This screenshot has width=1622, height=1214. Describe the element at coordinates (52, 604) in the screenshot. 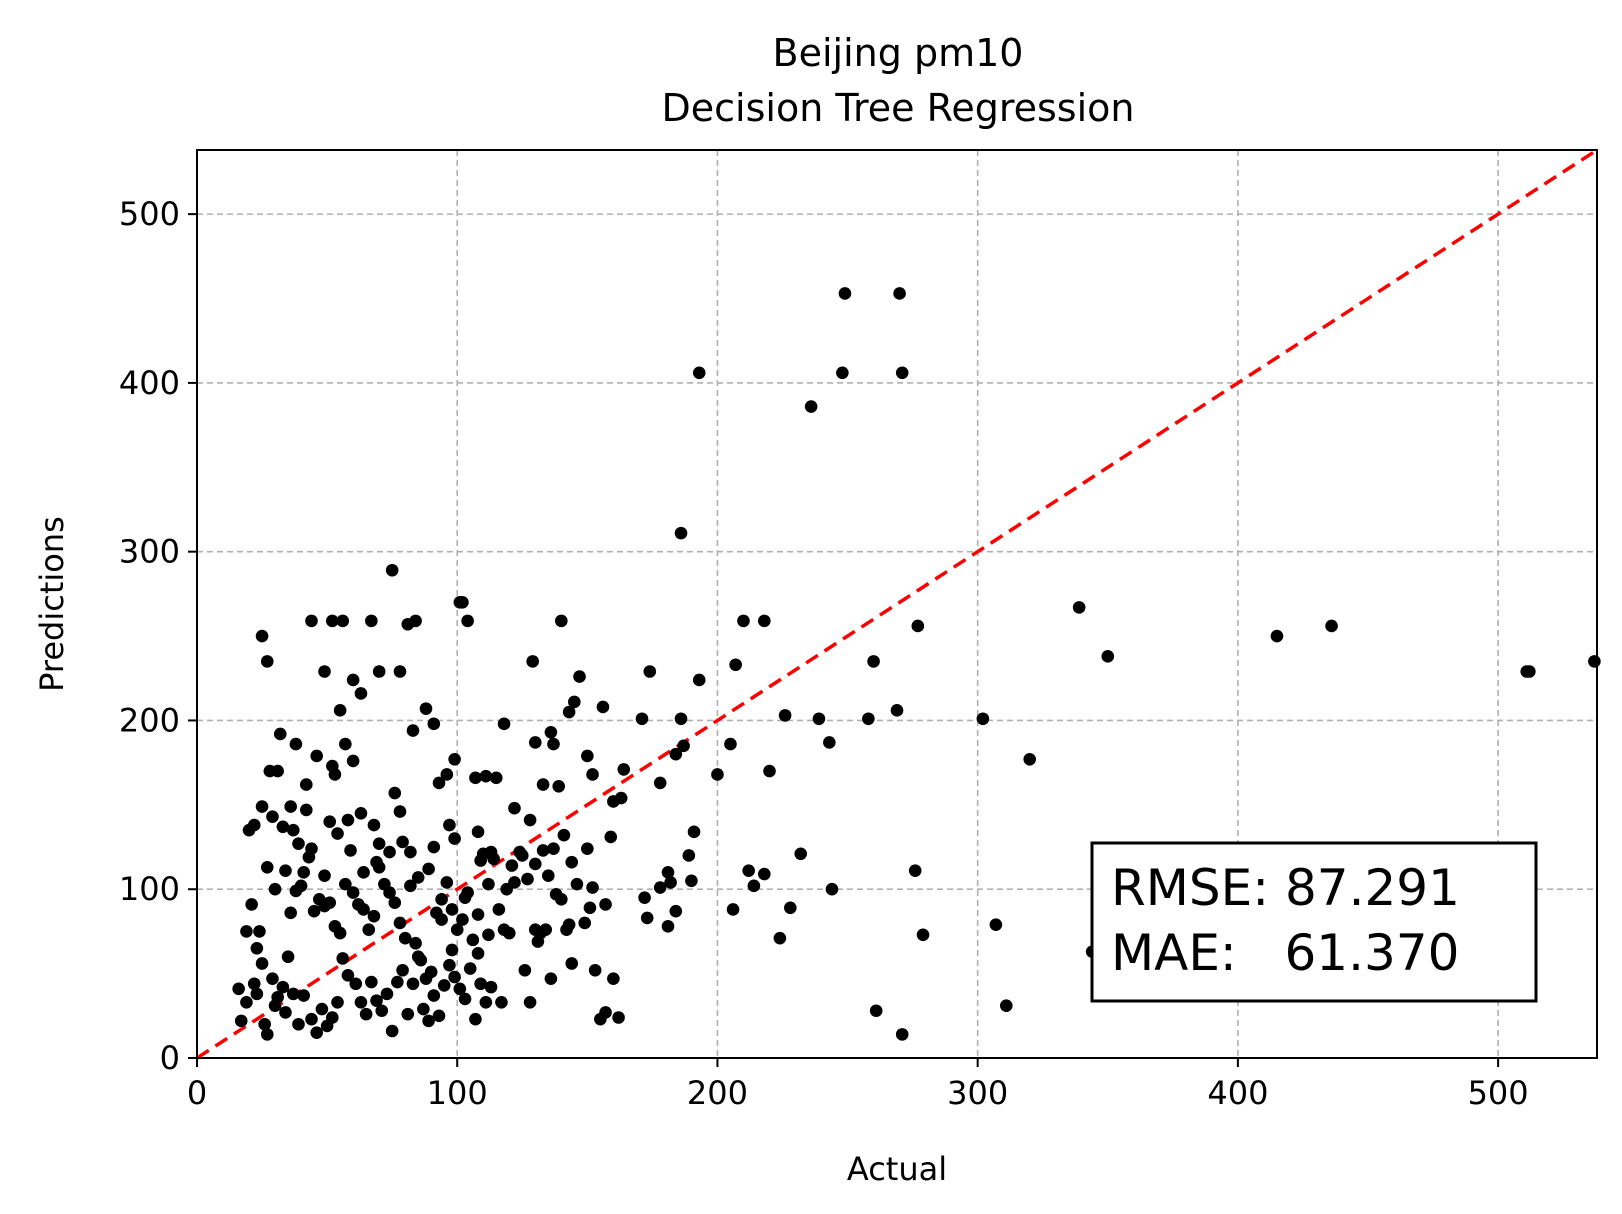

I see `y-axis-label: Predictions` at that location.